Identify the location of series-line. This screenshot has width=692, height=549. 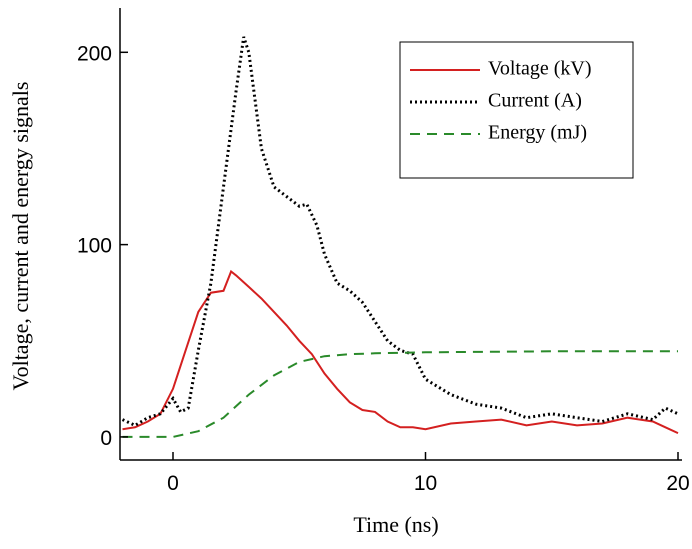
(400, 394).